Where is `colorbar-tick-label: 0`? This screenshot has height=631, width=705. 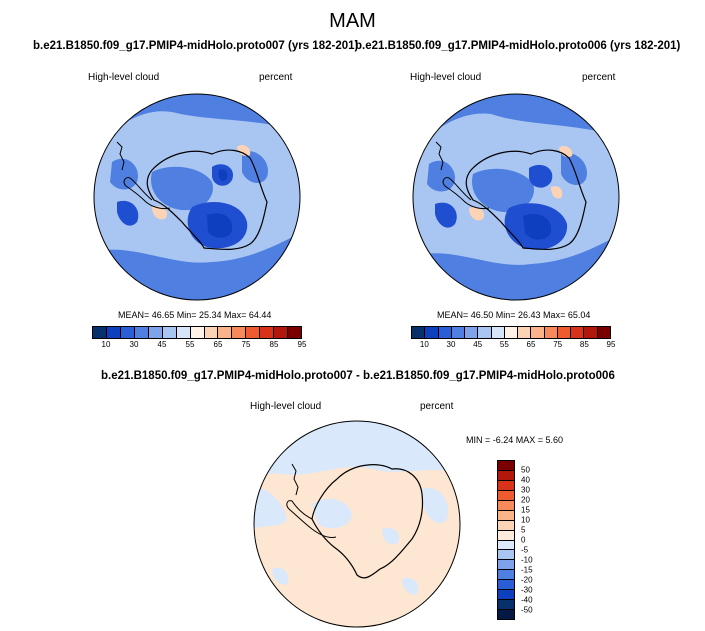
colorbar-tick-label: 0 is located at coordinates (523, 540).